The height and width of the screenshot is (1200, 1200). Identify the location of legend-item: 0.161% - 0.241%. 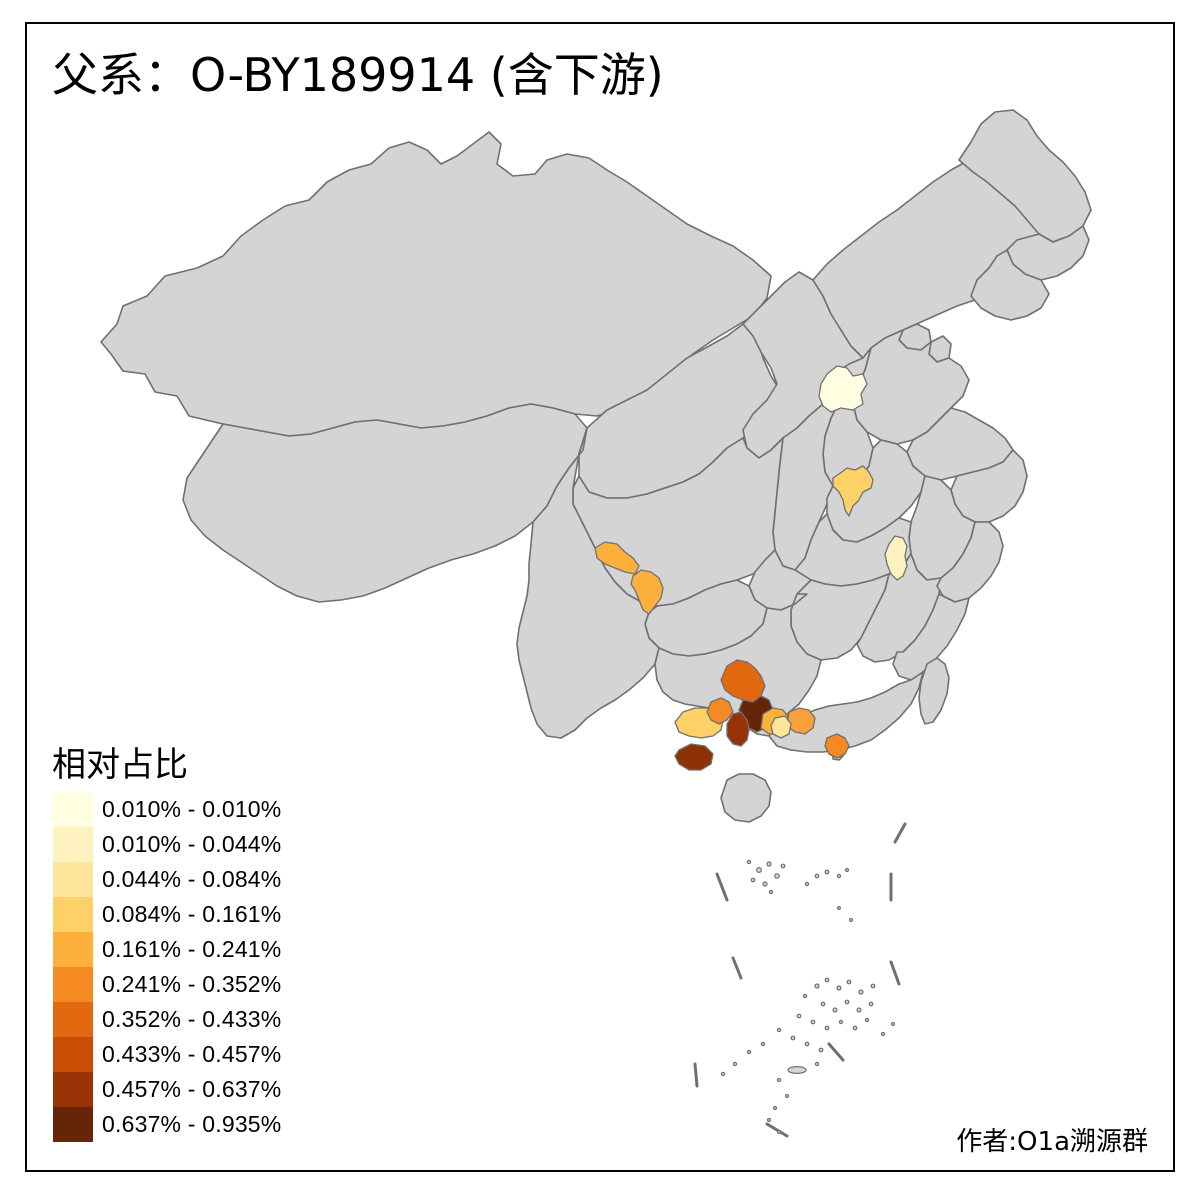
(215, 949).